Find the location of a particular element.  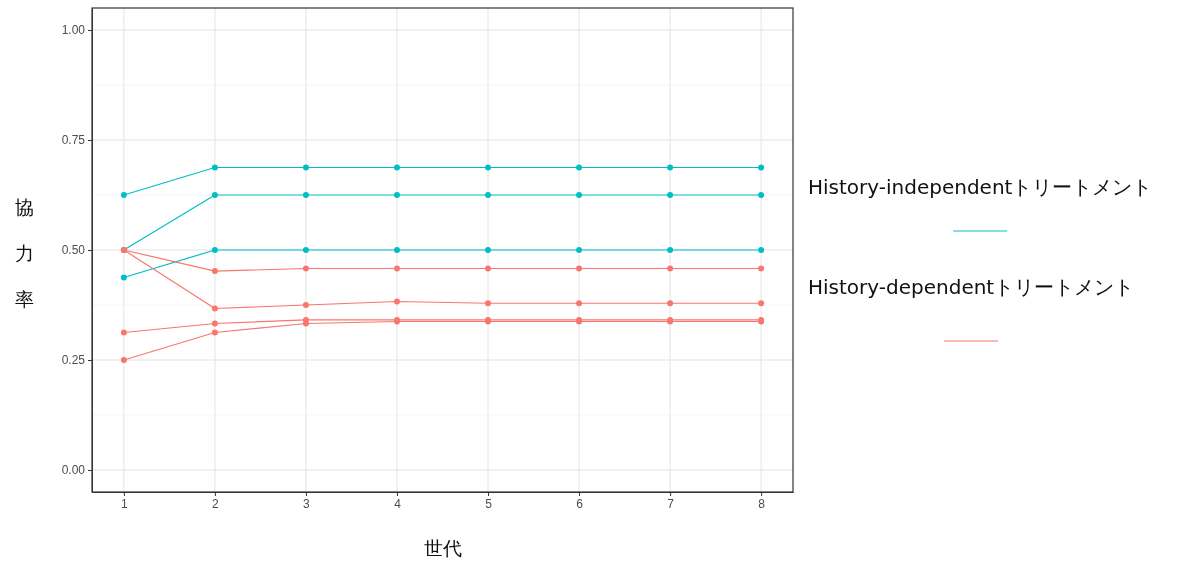

y-tick-label: 0.75 is located at coordinates (73, 140).